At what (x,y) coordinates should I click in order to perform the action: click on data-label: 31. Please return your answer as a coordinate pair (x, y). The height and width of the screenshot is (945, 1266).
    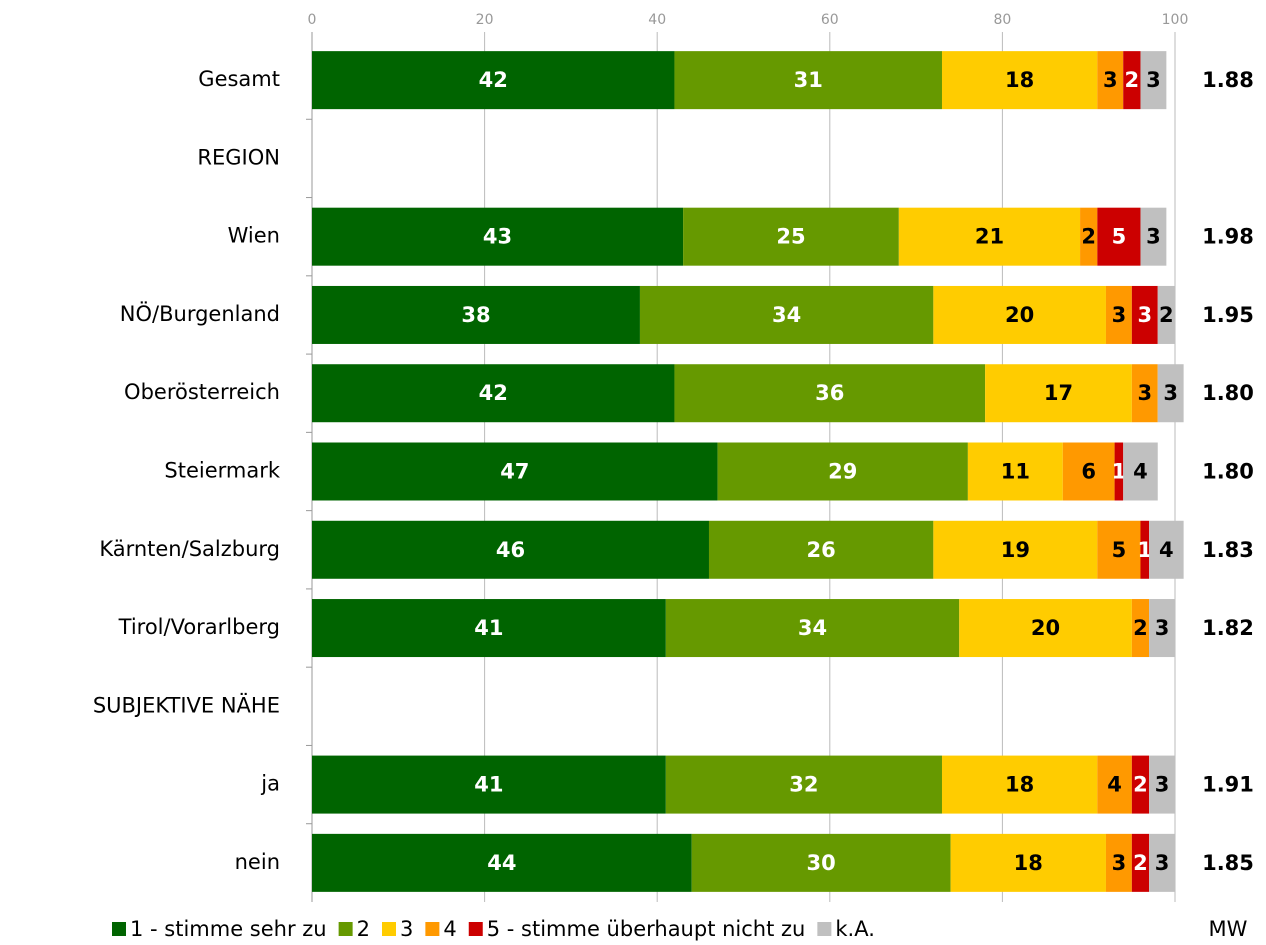
    Looking at the image, I should click on (808, 80).